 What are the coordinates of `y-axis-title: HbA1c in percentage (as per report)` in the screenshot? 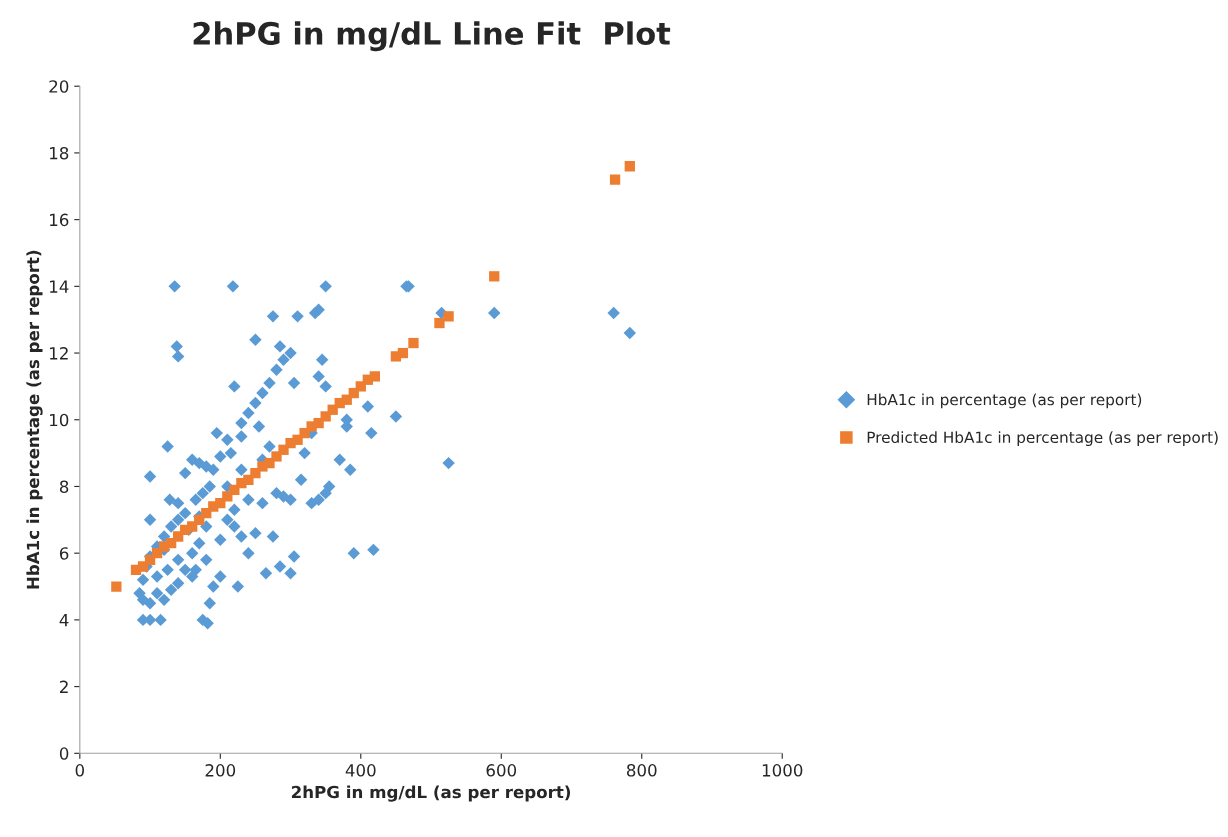 It's located at (34, 419).